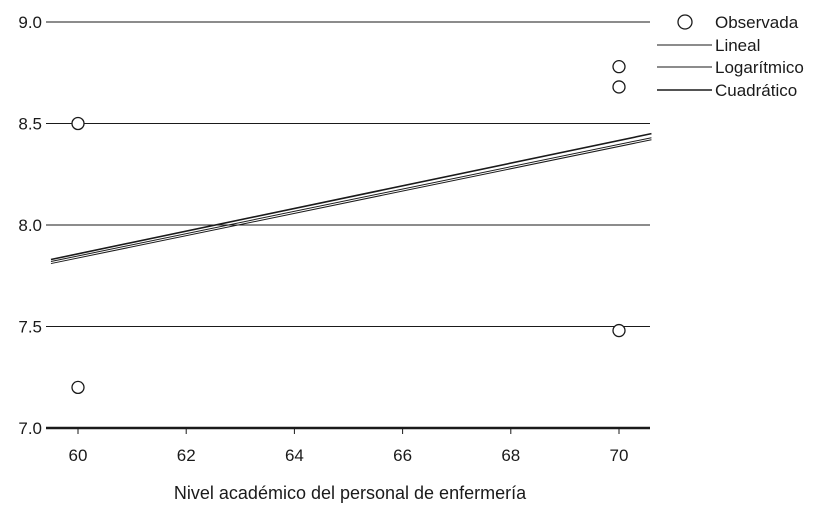  I want to click on legend-label: Lineal, so click(737, 45).